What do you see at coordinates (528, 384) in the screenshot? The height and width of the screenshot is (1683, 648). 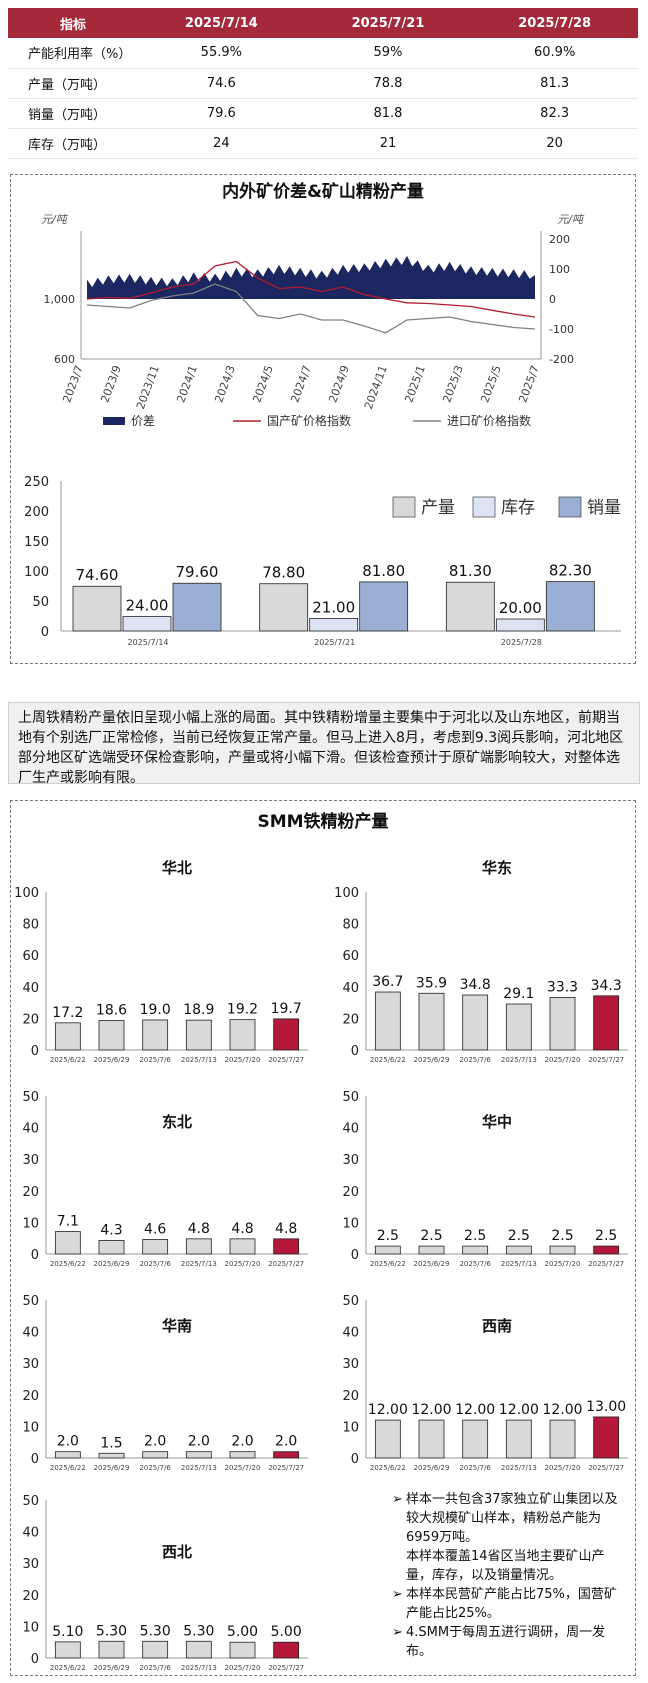 I see `x-tick-label: 2025/7` at bounding box center [528, 384].